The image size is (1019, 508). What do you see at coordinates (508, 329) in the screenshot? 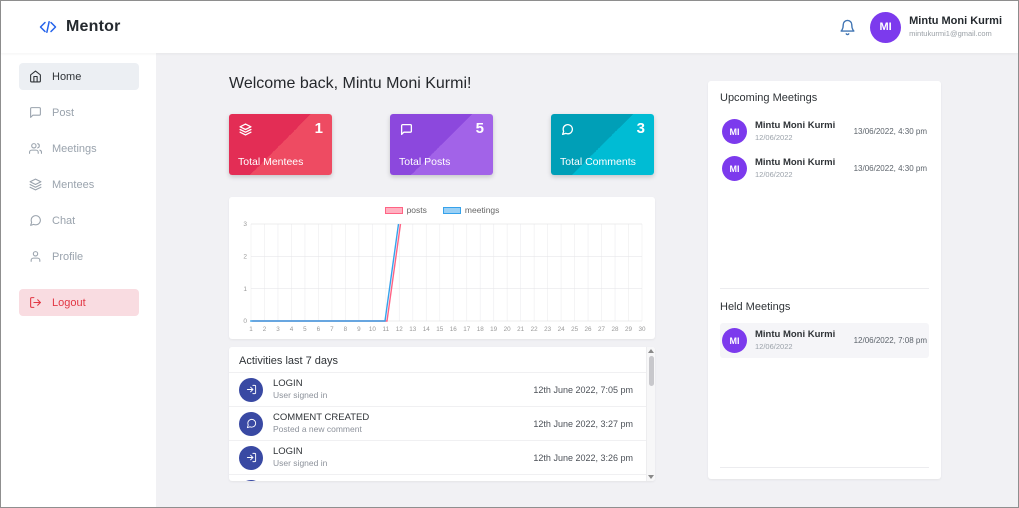
I see `svg-text: 20` at bounding box center [508, 329].